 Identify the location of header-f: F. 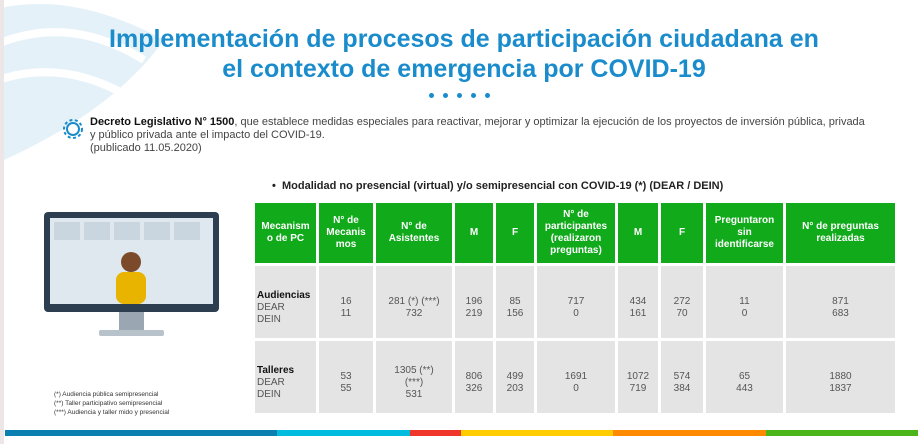
(515, 233).